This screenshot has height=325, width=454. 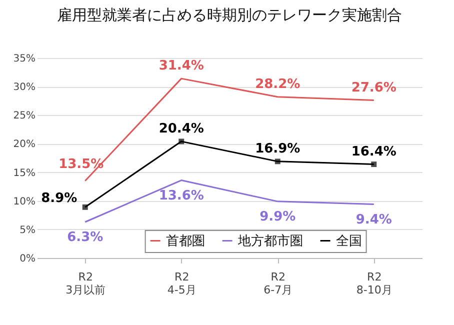 I want to click on data-label: 9.9%, so click(x=278, y=216).